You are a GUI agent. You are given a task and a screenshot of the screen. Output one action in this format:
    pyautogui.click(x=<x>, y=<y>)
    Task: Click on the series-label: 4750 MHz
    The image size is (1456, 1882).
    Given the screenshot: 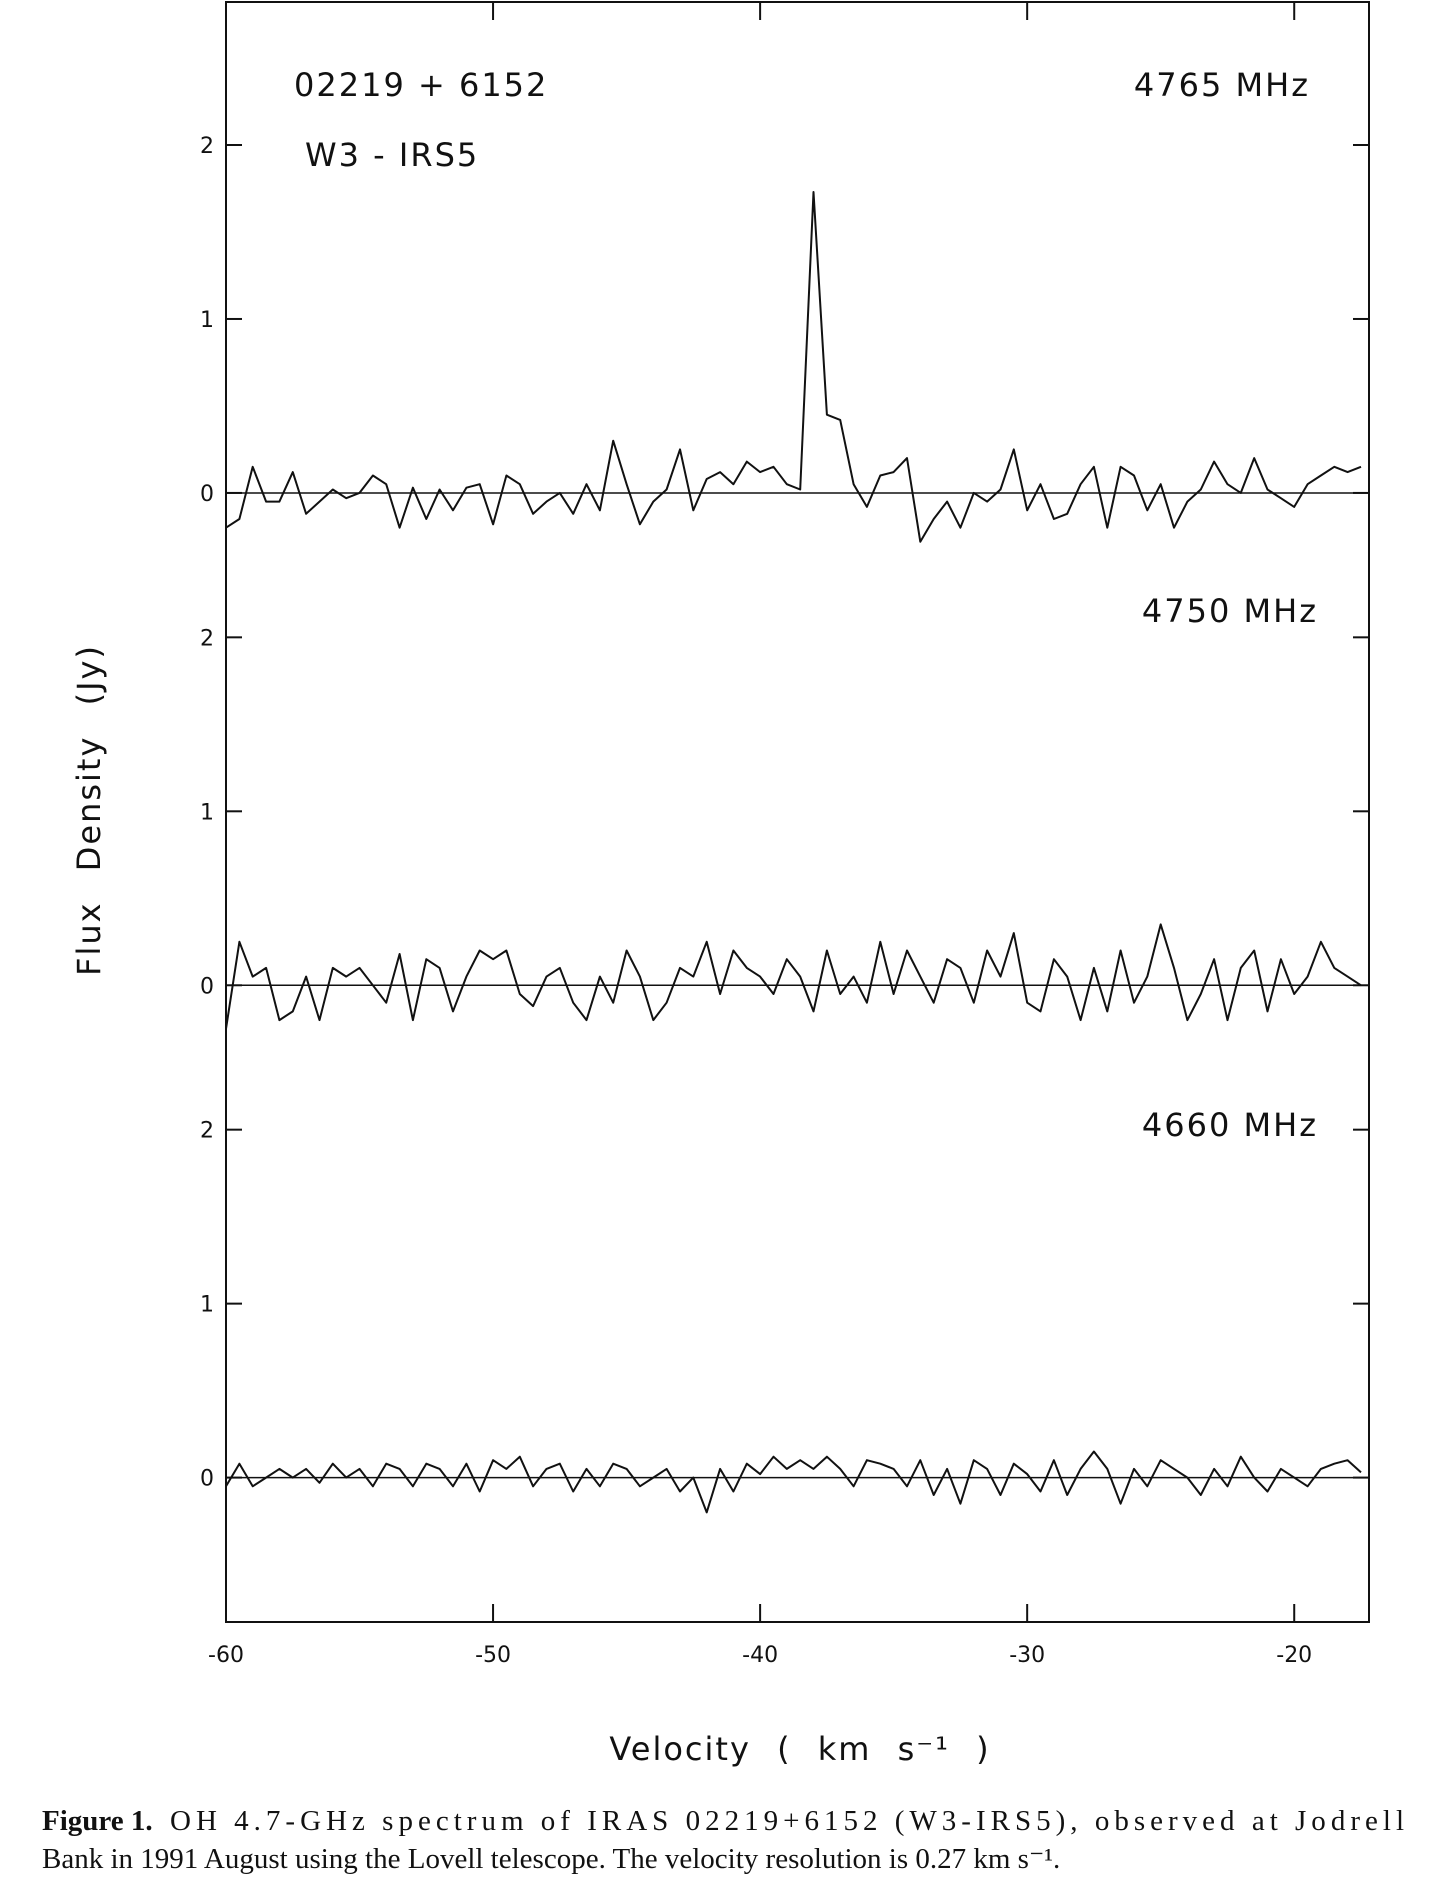 What is the action you would take?
    pyautogui.click(x=1230, y=611)
    